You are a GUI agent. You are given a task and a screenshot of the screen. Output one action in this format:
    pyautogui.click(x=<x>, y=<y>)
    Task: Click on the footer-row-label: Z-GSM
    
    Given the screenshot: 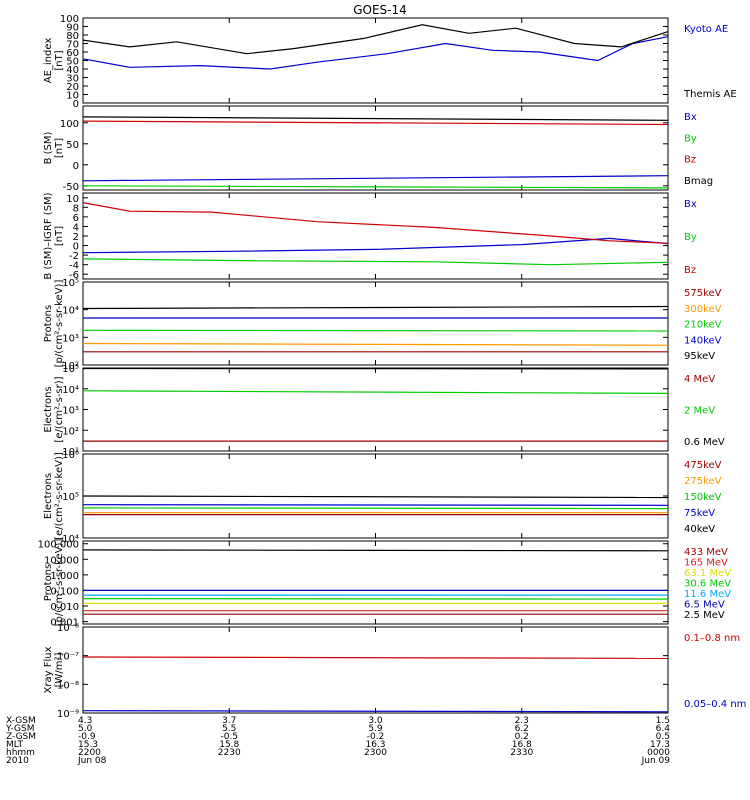 What is the action you would take?
    pyautogui.click(x=21, y=737)
    